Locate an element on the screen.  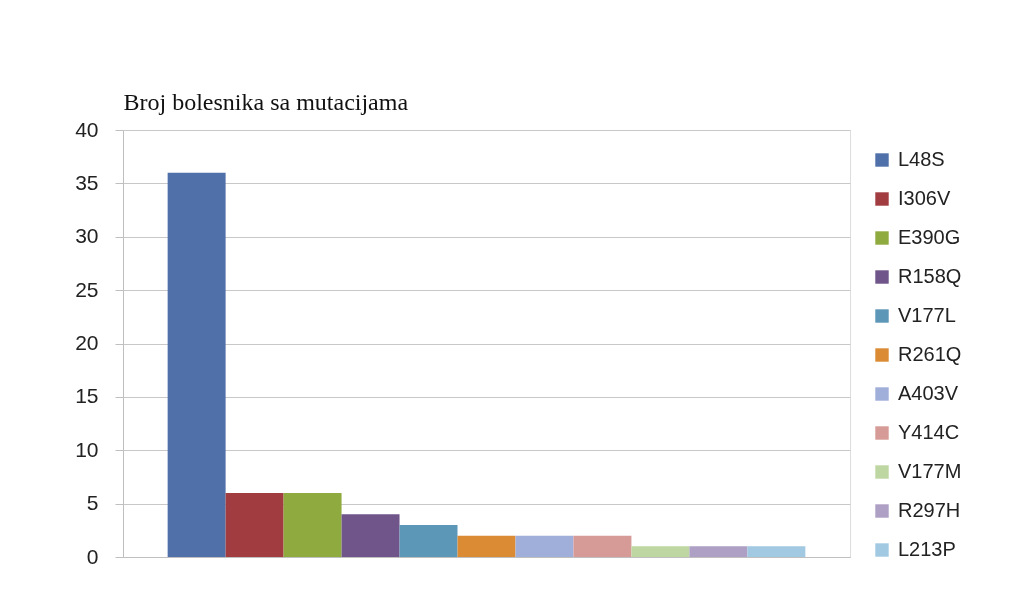
y-tick-label: 25 is located at coordinates (87, 289).